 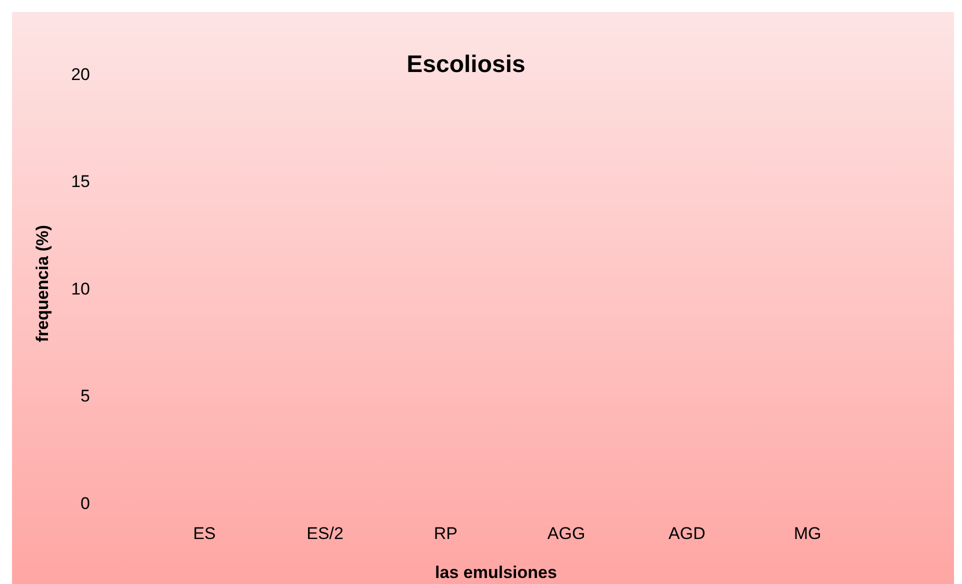 What do you see at coordinates (80, 74) in the screenshot?
I see `y-tick-label: 20` at bounding box center [80, 74].